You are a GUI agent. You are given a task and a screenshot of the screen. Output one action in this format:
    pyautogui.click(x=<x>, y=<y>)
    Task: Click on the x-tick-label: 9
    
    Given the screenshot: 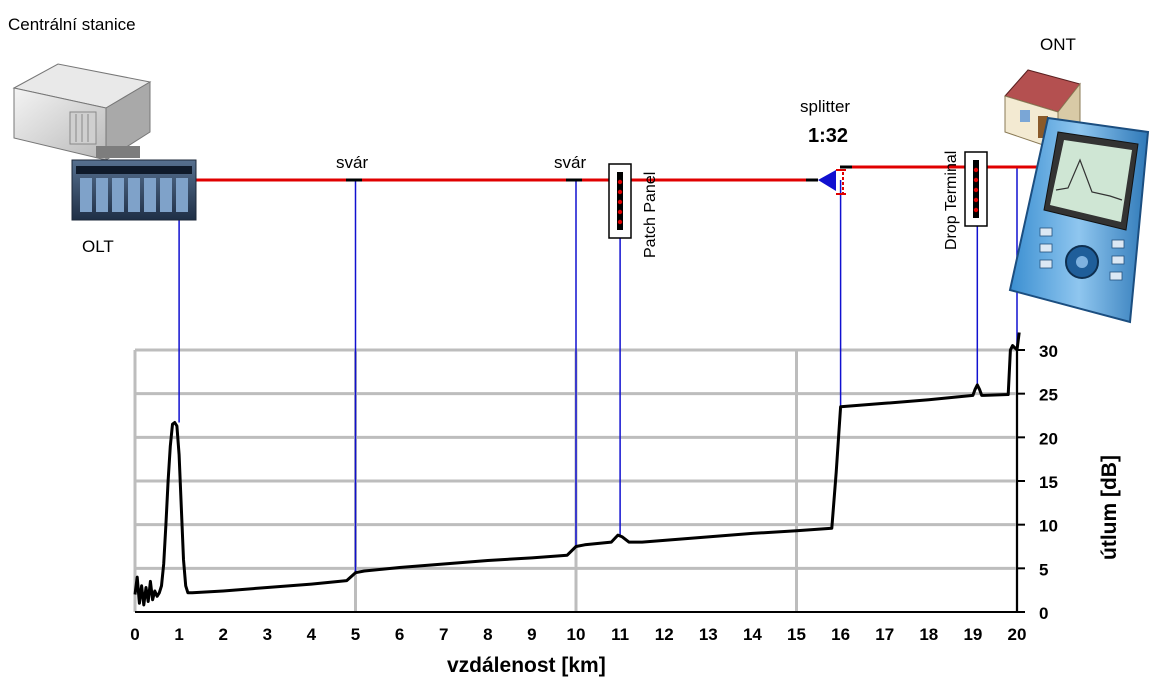 What is the action you would take?
    pyautogui.click(x=531, y=634)
    